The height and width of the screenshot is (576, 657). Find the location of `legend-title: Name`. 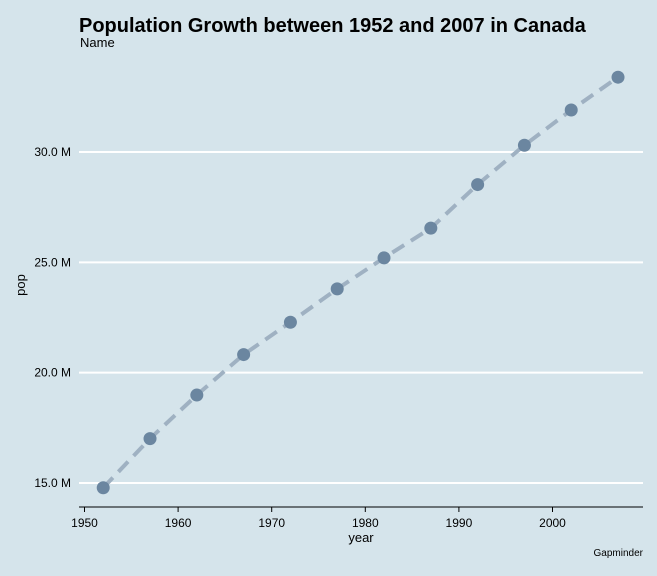

legend-title: Name is located at coordinates (97, 42).